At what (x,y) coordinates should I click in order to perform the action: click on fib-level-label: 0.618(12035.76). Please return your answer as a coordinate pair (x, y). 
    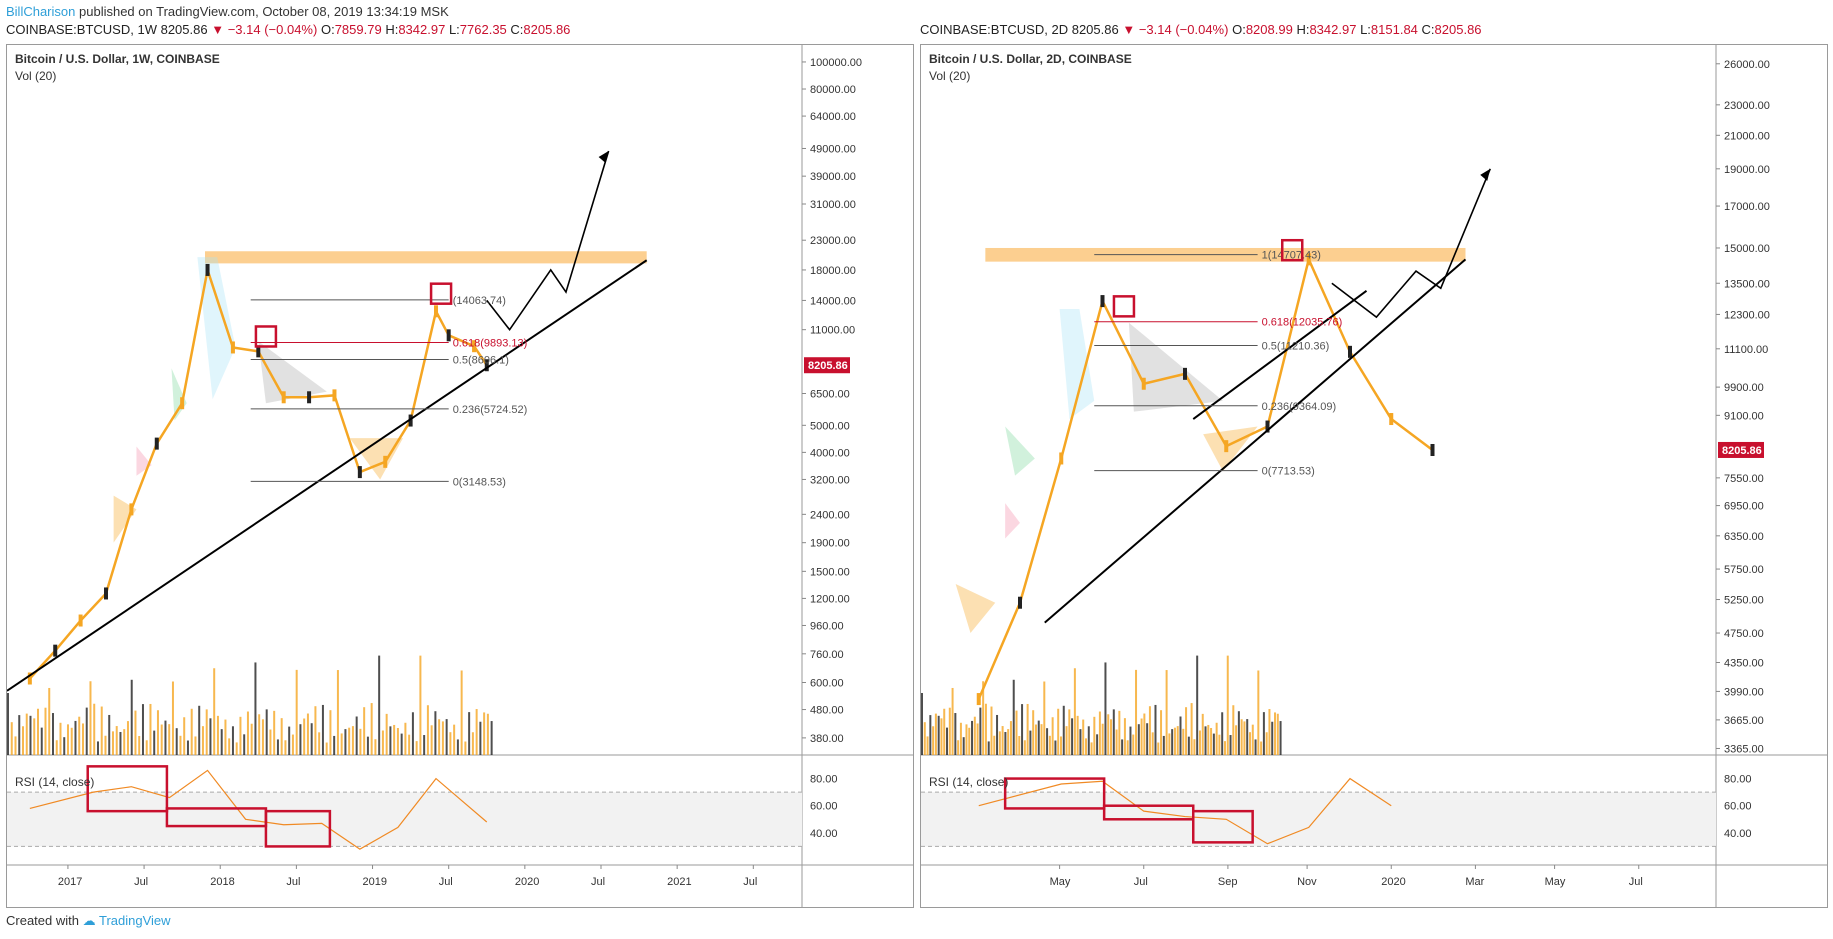
    Looking at the image, I should click on (1302, 323).